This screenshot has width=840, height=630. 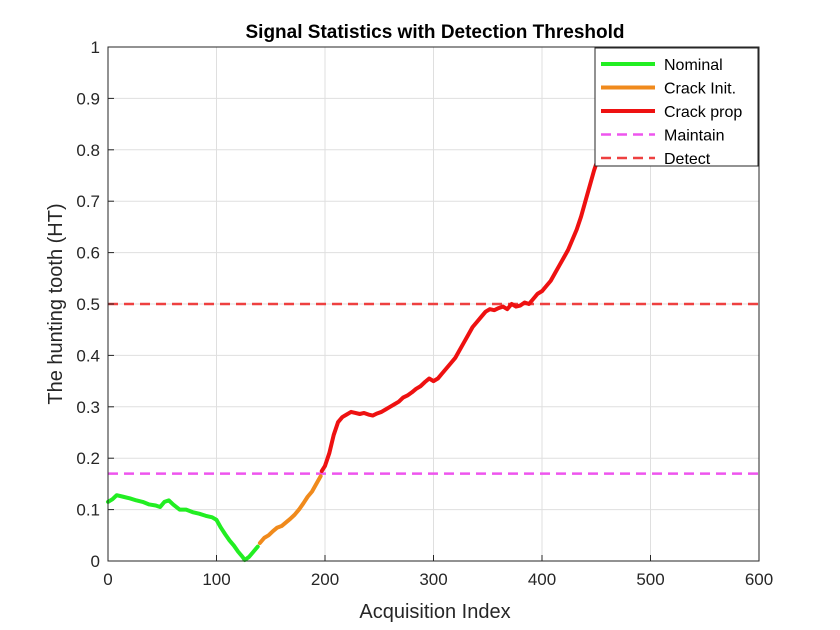 I want to click on x-axis-label: Acquisition Index, so click(x=434, y=612).